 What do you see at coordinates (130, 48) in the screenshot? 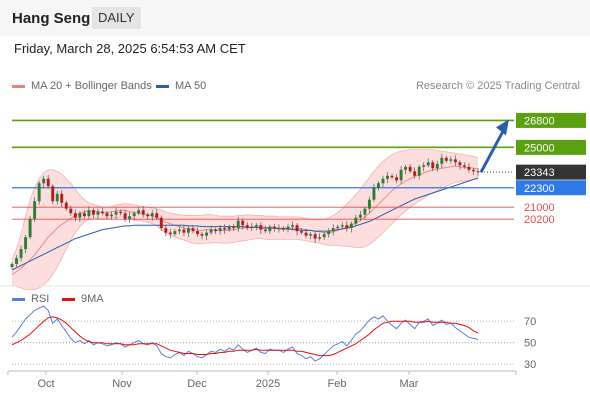
I see `timestamp: Friday, March 28, 2025 6:54:53 AM CET` at bounding box center [130, 48].